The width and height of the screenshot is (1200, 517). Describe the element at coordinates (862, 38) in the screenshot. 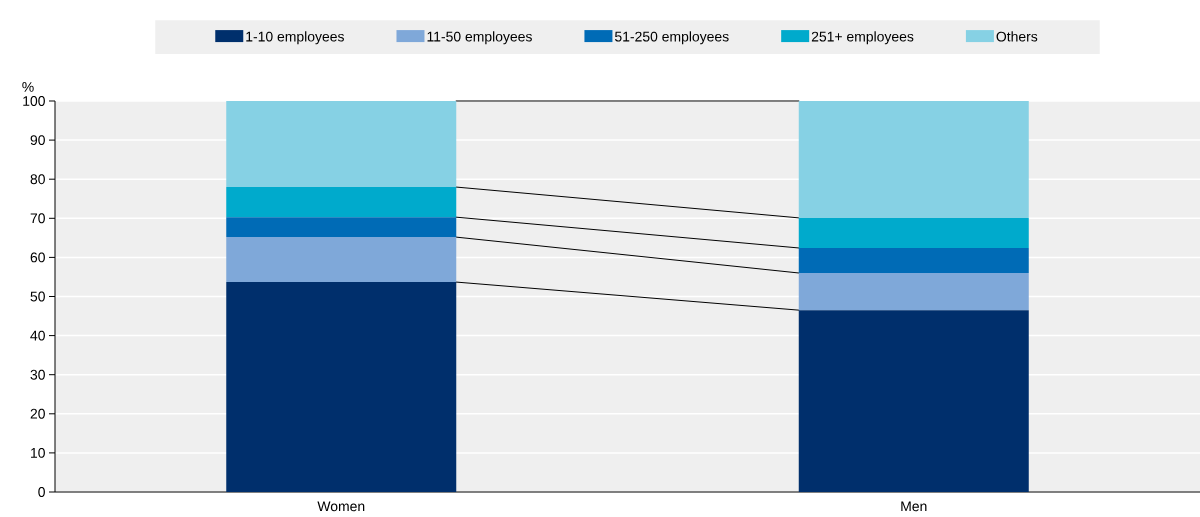

I see `legend-label: 251+ employees` at that location.